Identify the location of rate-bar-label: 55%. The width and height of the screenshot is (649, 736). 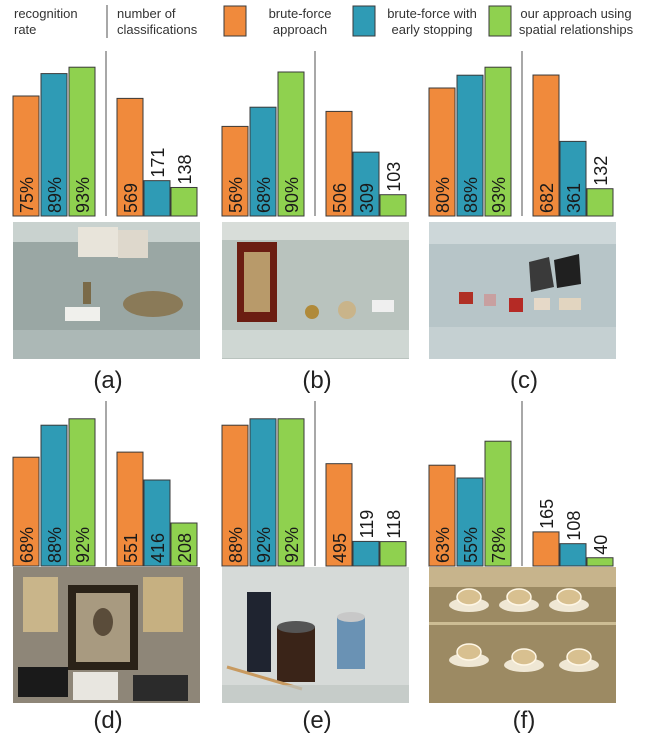
(471, 545).